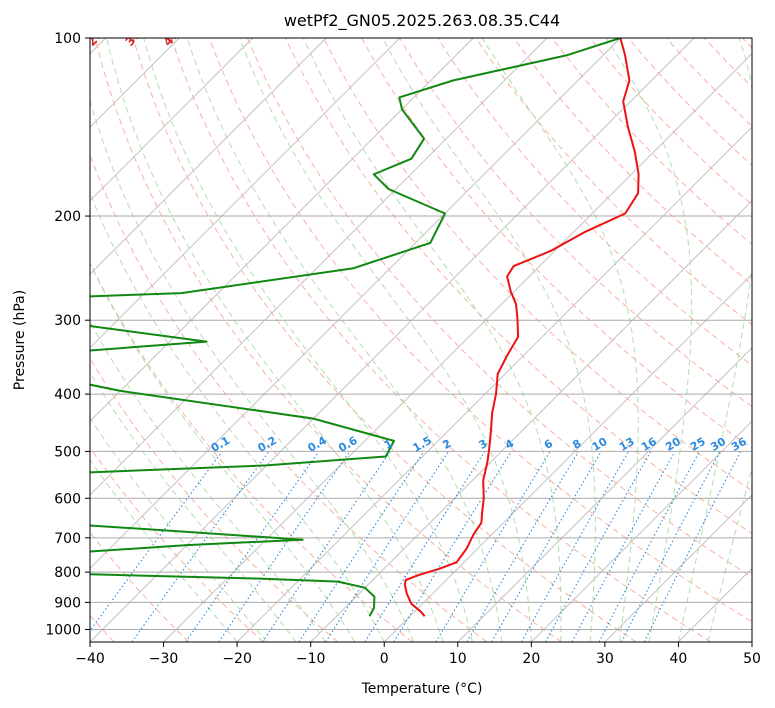  Describe the element at coordinates (384, 659) in the screenshot. I see `x-tick-label: 0` at that location.